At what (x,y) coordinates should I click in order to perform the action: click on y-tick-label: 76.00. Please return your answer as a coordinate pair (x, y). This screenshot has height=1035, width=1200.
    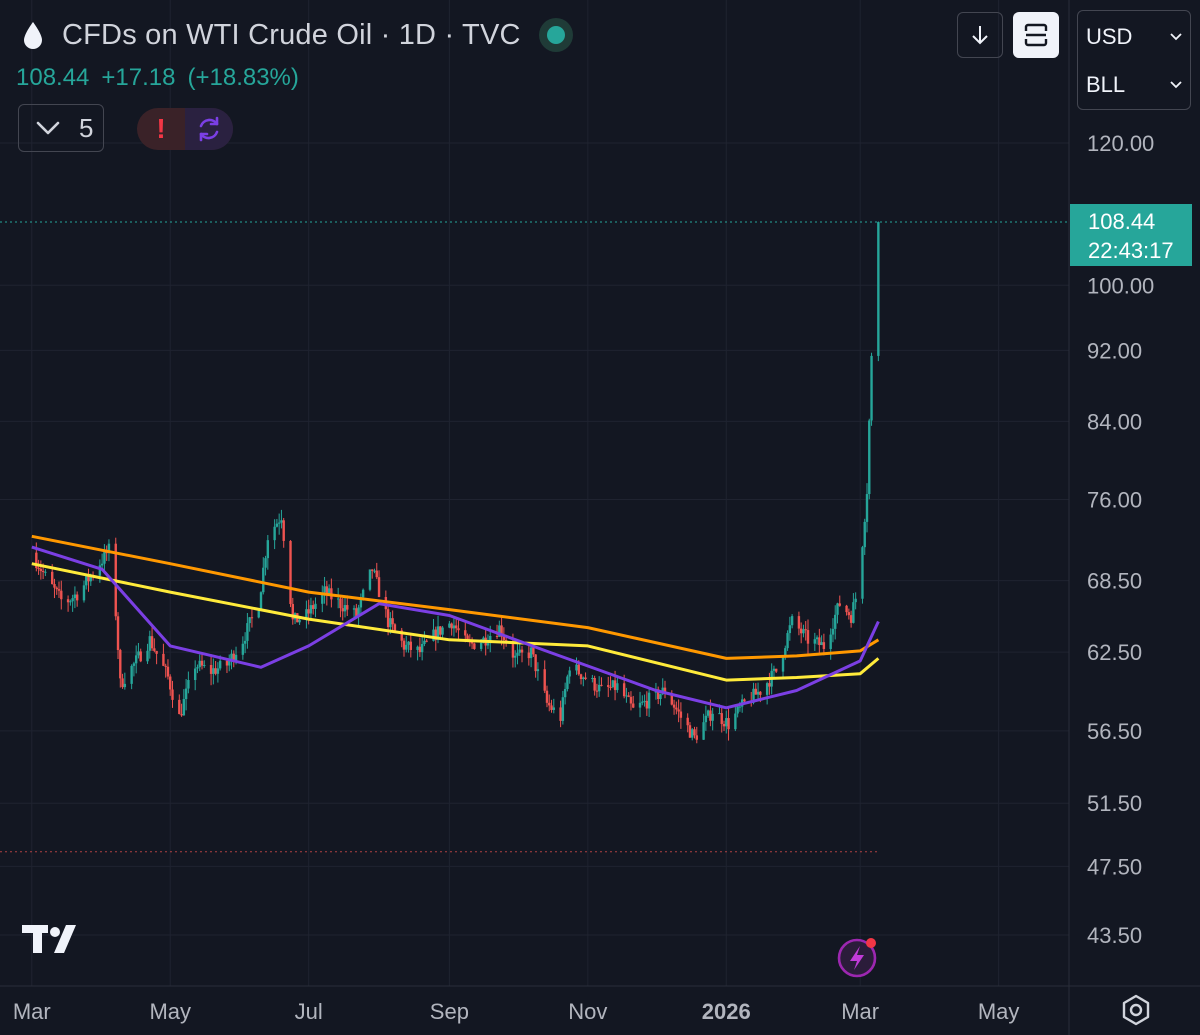
    Looking at the image, I should click on (1114, 500).